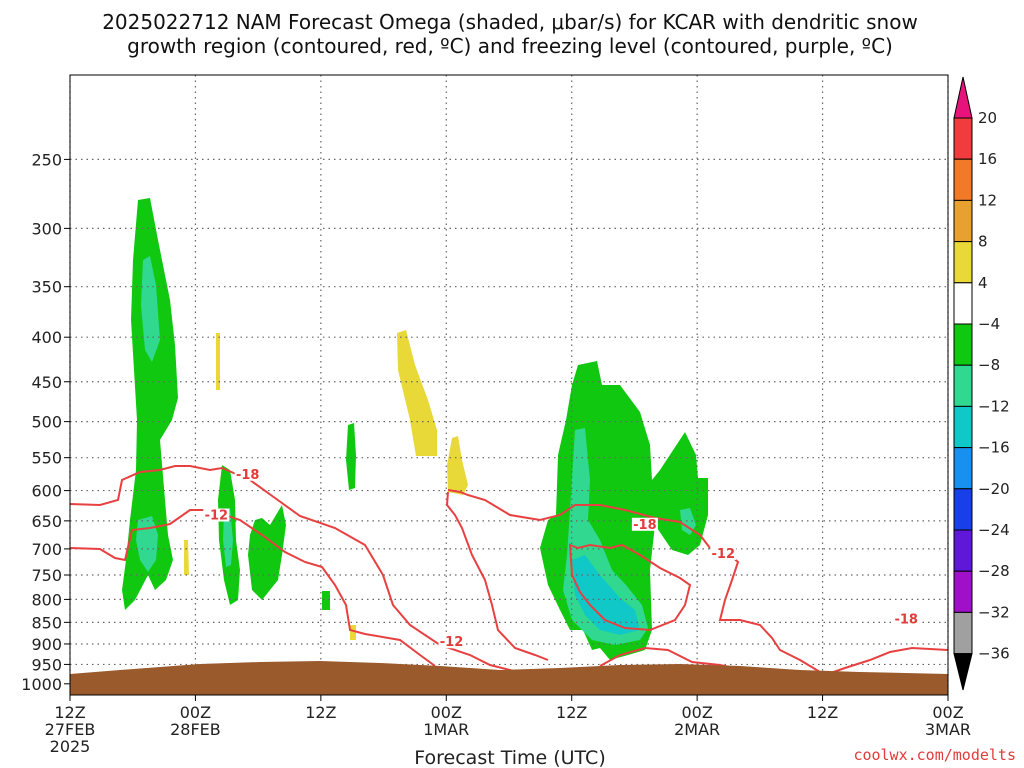 The height and width of the screenshot is (768, 1024). I want to click on dgz-contour-upper, so click(307, 573).